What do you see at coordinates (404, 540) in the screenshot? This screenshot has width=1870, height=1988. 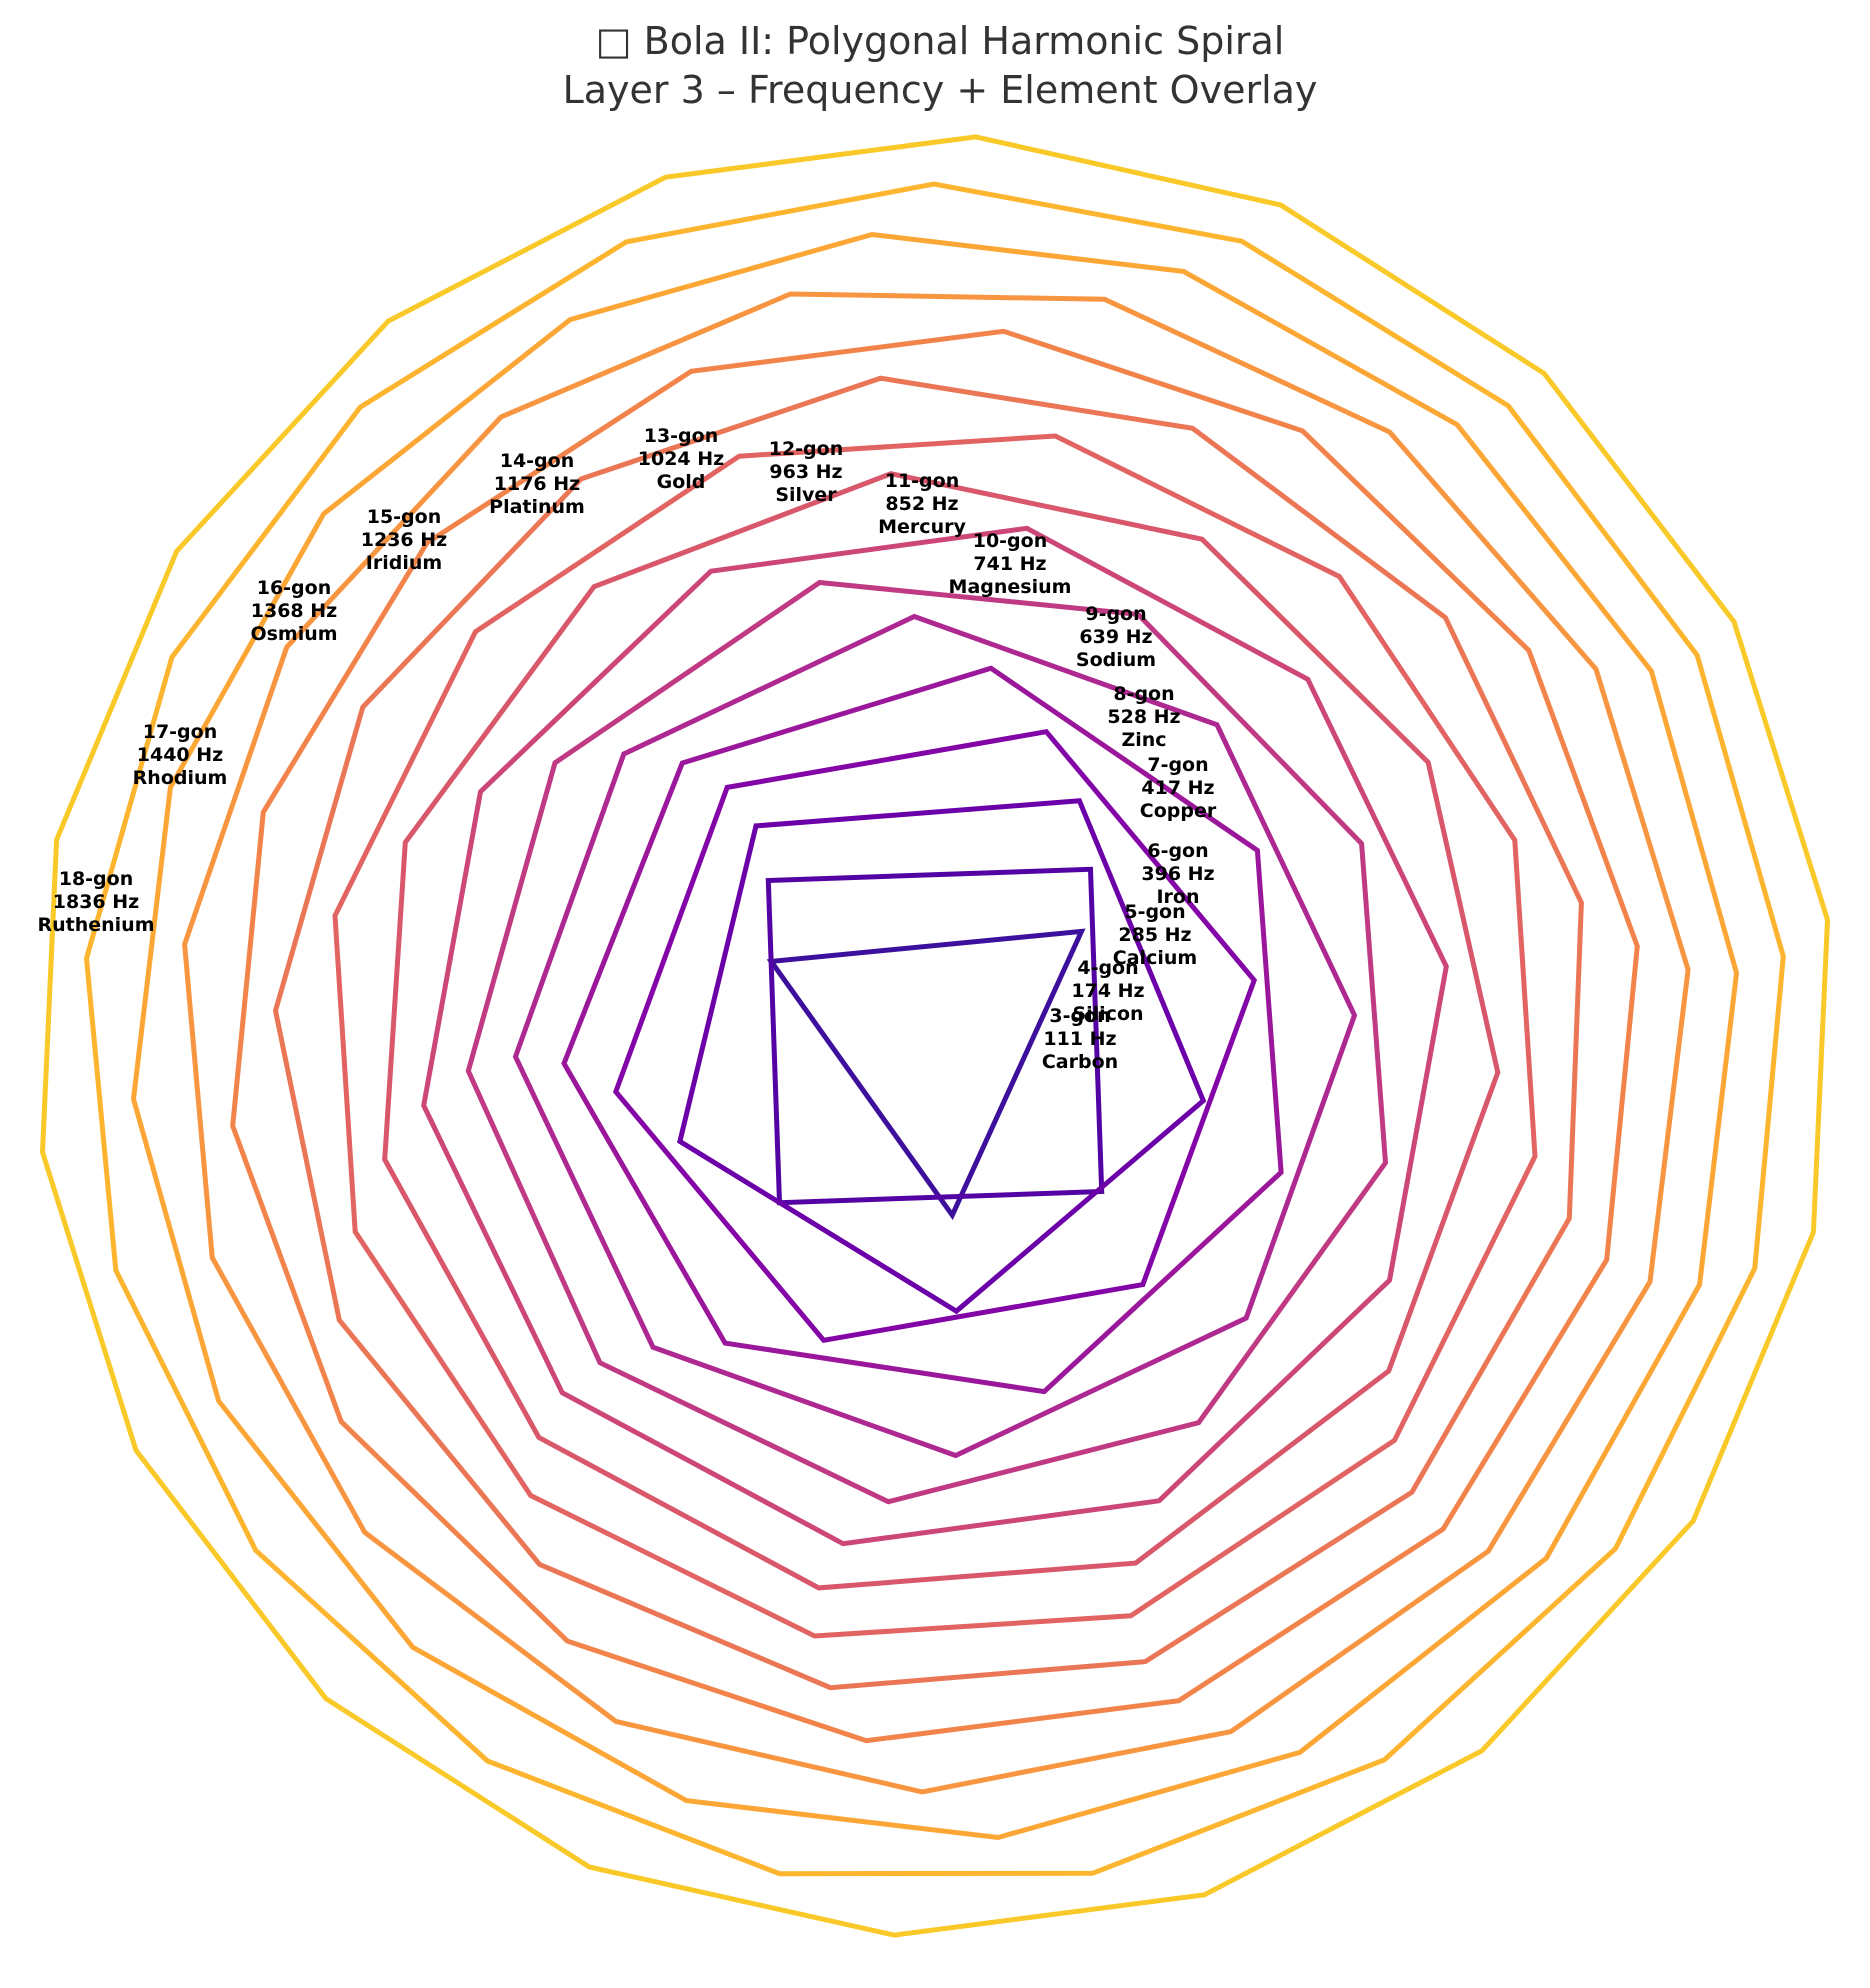 I see `label-frequency: 1236 Hz` at bounding box center [404, 540].